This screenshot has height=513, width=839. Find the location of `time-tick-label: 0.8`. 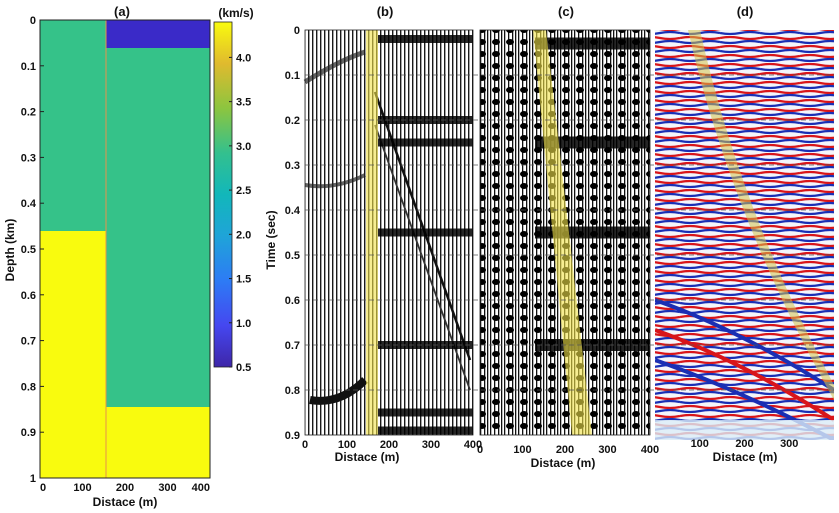

time-tick-label: 0.8 is located at coordinates (292, 391).